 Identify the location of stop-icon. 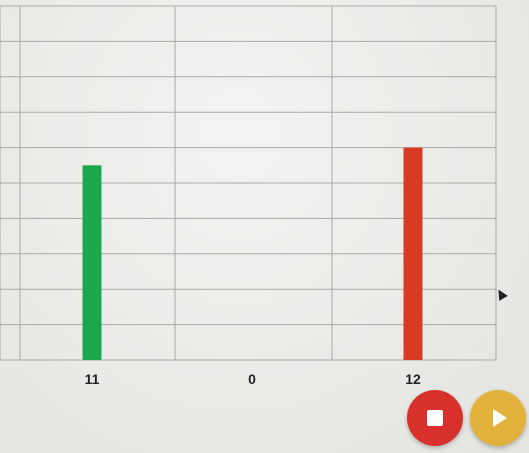
(435, 418).